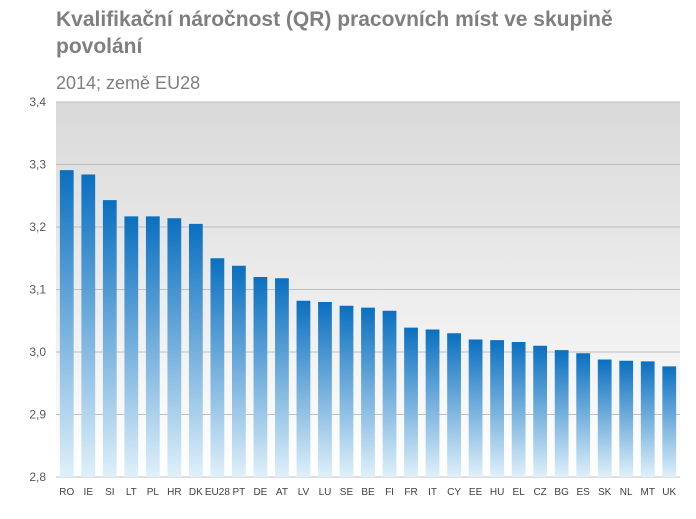 This screenshot has height=519, width=696. Describe the element at coordinates (497, 408) in the screenshot. I see `bar-hu` at that location.